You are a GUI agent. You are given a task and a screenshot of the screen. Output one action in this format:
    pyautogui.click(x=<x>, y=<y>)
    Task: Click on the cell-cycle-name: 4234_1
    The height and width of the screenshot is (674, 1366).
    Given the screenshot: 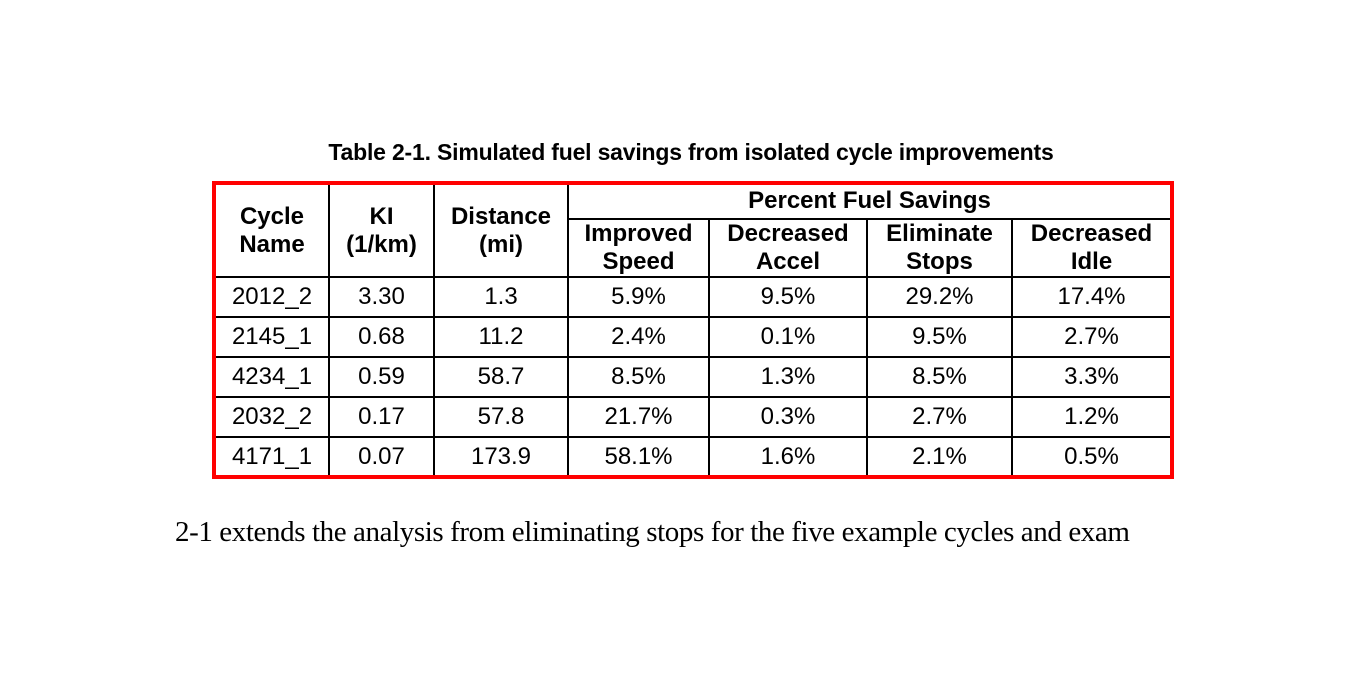 What is the action you would take?
    pyautogui.click(x=271, y=377)
    